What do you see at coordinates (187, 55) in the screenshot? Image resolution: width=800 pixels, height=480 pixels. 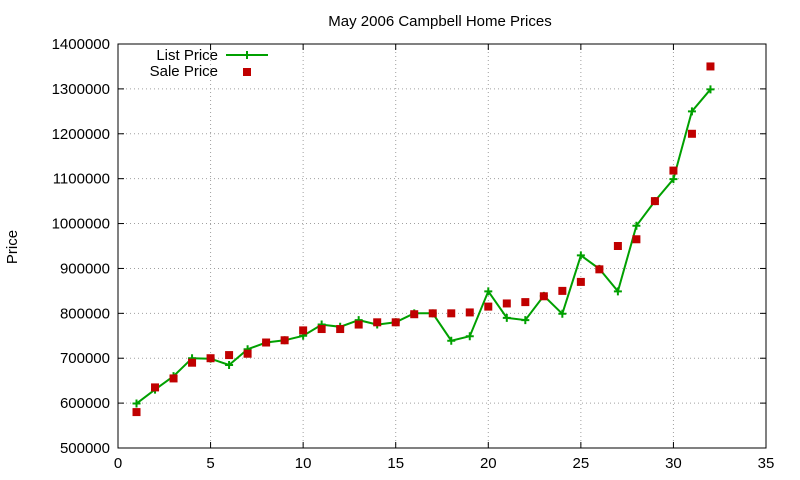 I see `legend-list-price-label: List Price` at bounding box center [187, 55].